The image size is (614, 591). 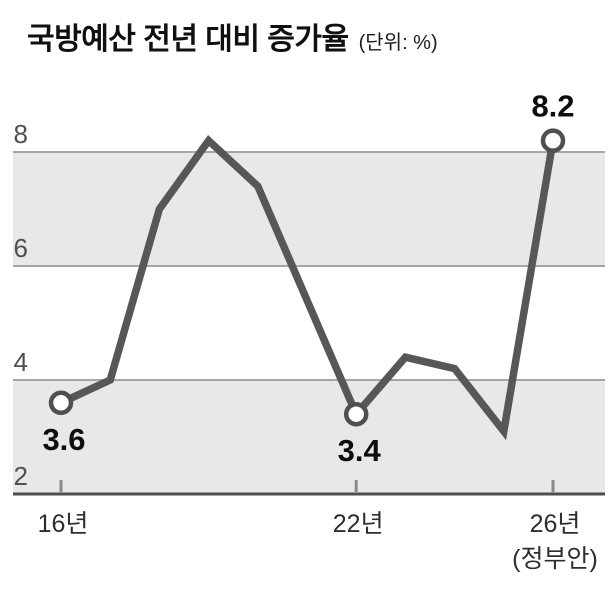 What do you see at coordinates (358, 524) in the screenshot?
I see `x-tick-label-22: 22년` at bounding box center [358, 524].